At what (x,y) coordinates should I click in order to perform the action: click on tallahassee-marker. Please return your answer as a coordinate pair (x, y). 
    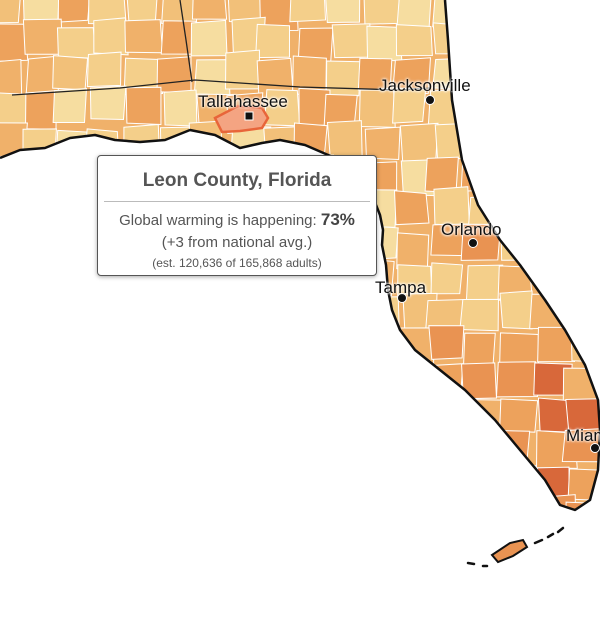
    Looking at the image, I should click on (249, 116).